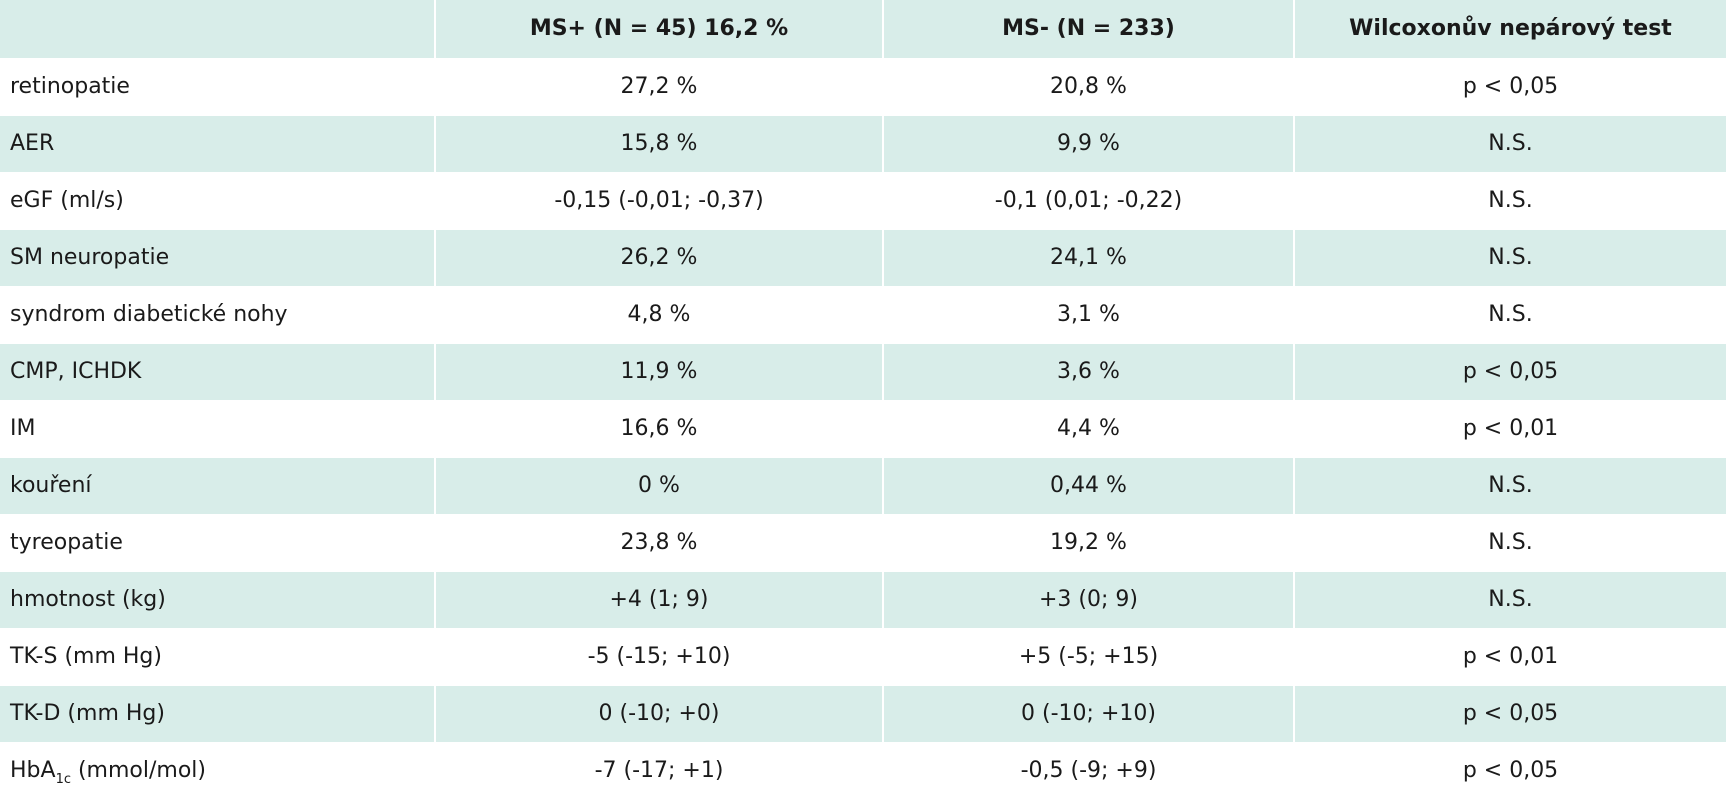  Describe the element at coordinates (218, 542) in the screenshot. I see `row-label: tyreopatie` at that location.